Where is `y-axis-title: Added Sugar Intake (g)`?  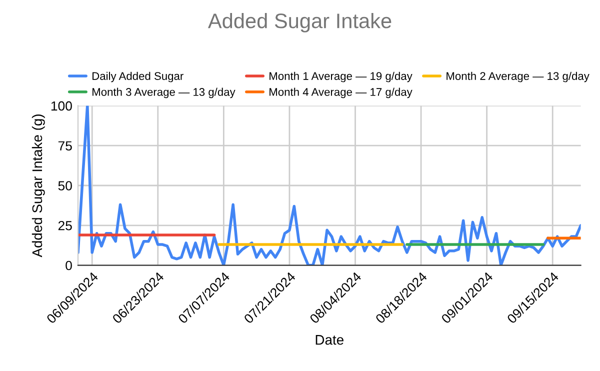 y-axis-title: Added Sugar Intake (g) is located at coordinates (38, 186).